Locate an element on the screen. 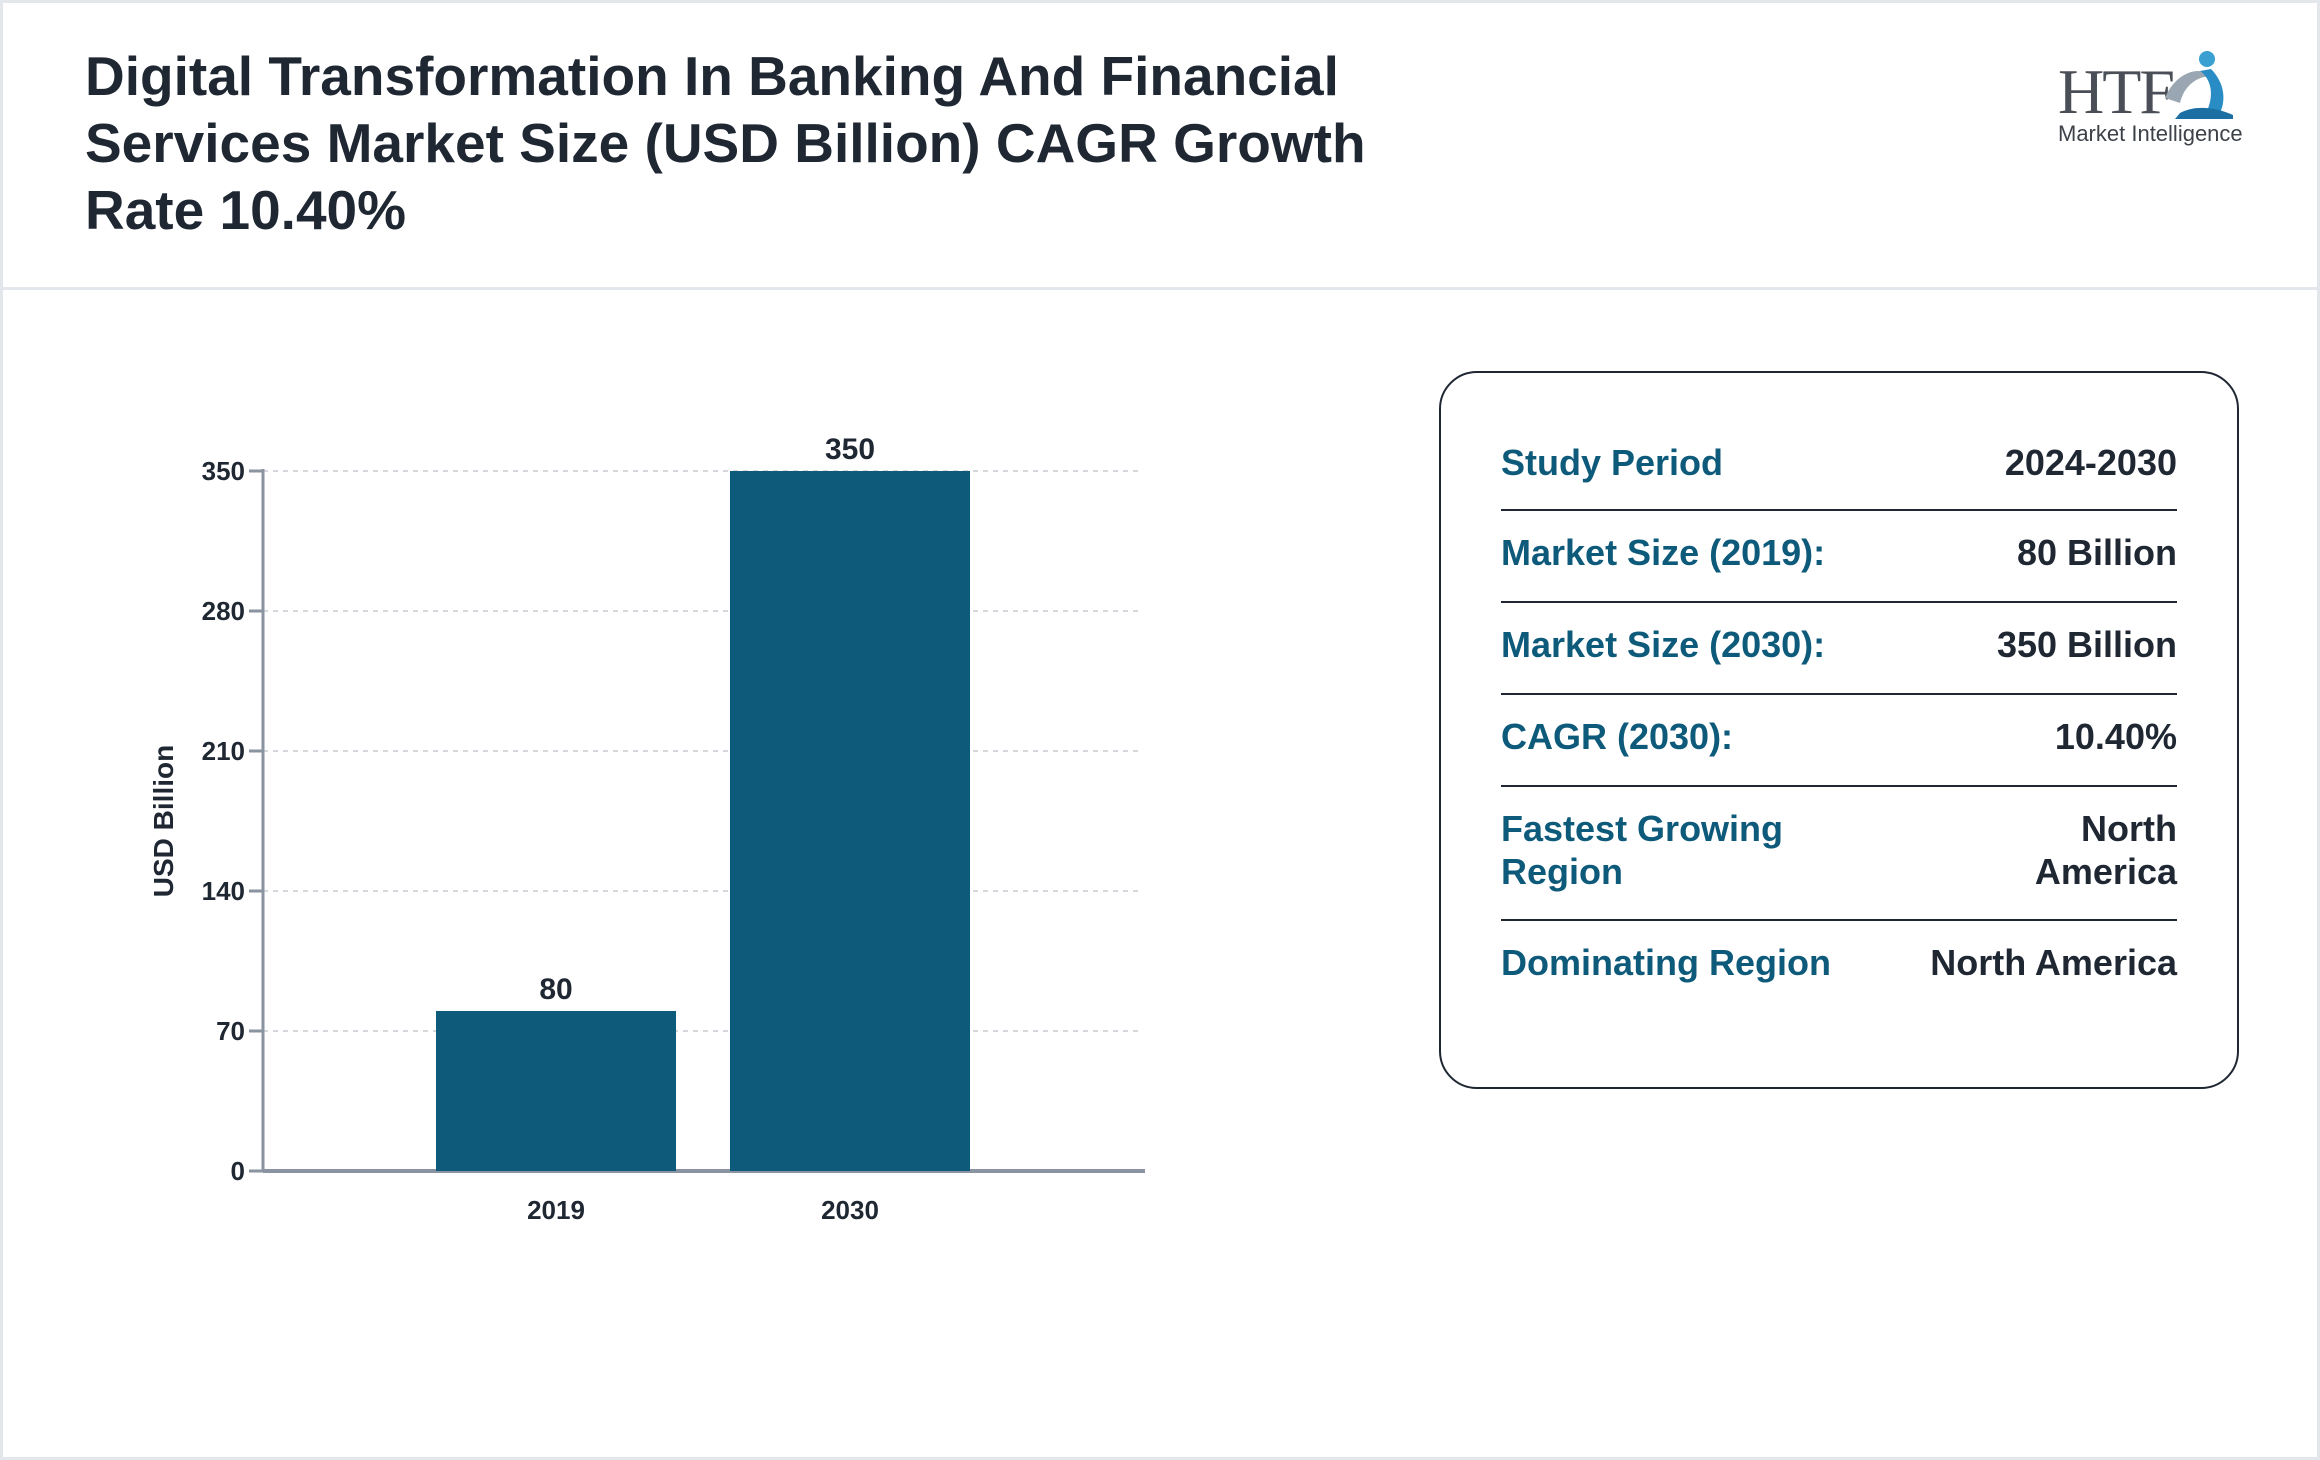  summary-row: Fastest Growing Region North America is located at coordinates (1839, 854).